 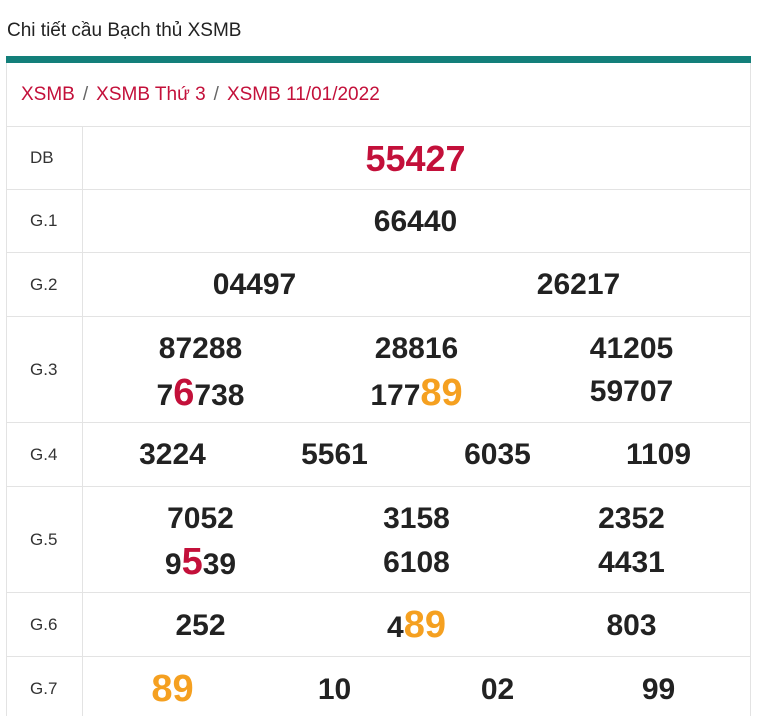 What do you see at coordinates (631, 625) in the screenshot?
I see `prize-number: 803` at bounding box center [631, 625].